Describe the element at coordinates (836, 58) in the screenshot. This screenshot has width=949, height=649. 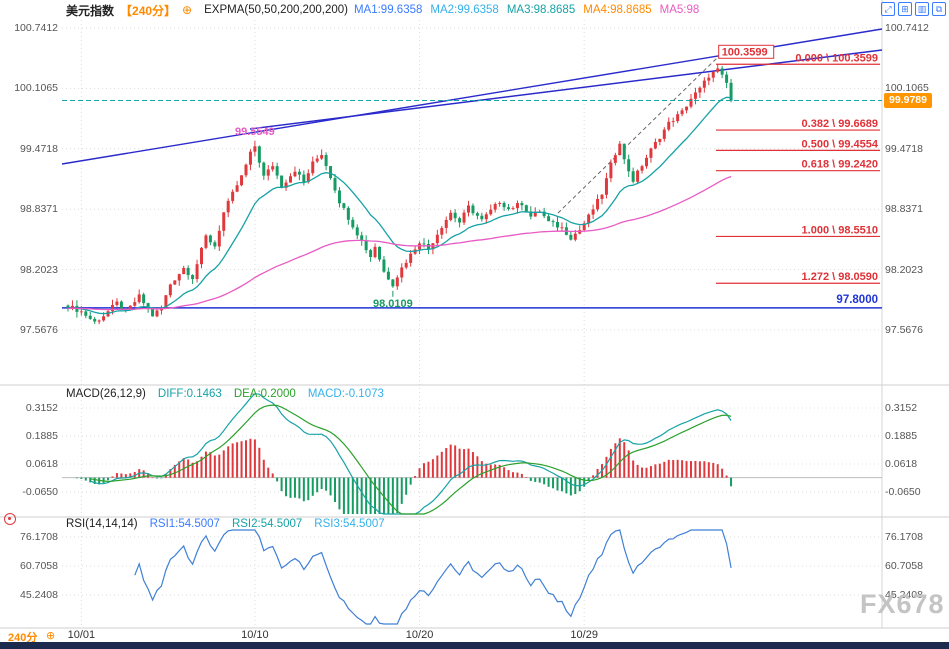
I see `fib-level-label: 0.000 \ 100.3599` at that location.